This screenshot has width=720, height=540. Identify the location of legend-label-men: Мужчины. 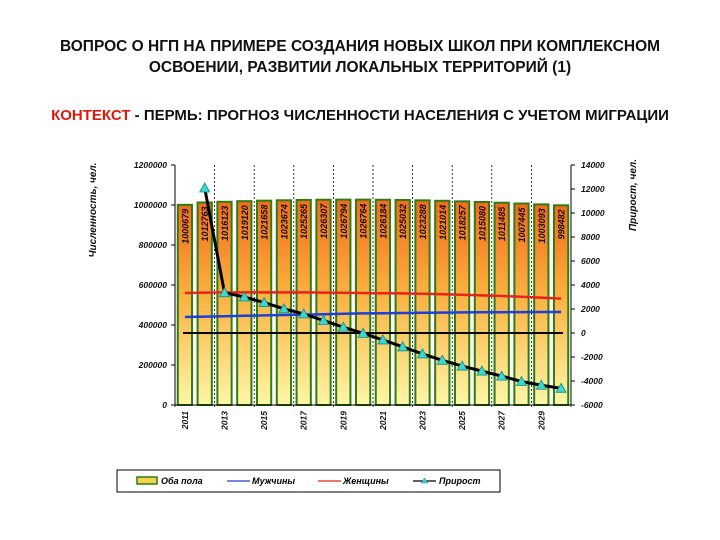
(273, 481).